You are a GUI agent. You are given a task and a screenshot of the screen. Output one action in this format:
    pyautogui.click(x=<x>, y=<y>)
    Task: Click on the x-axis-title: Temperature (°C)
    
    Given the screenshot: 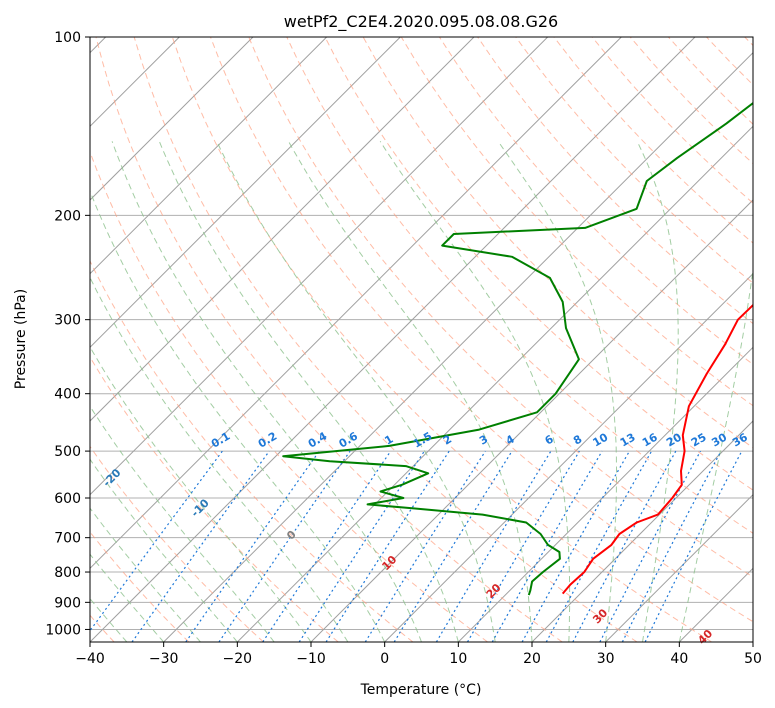 What is the action you would take?
    pyautogui.click(x=421, y=690)
    